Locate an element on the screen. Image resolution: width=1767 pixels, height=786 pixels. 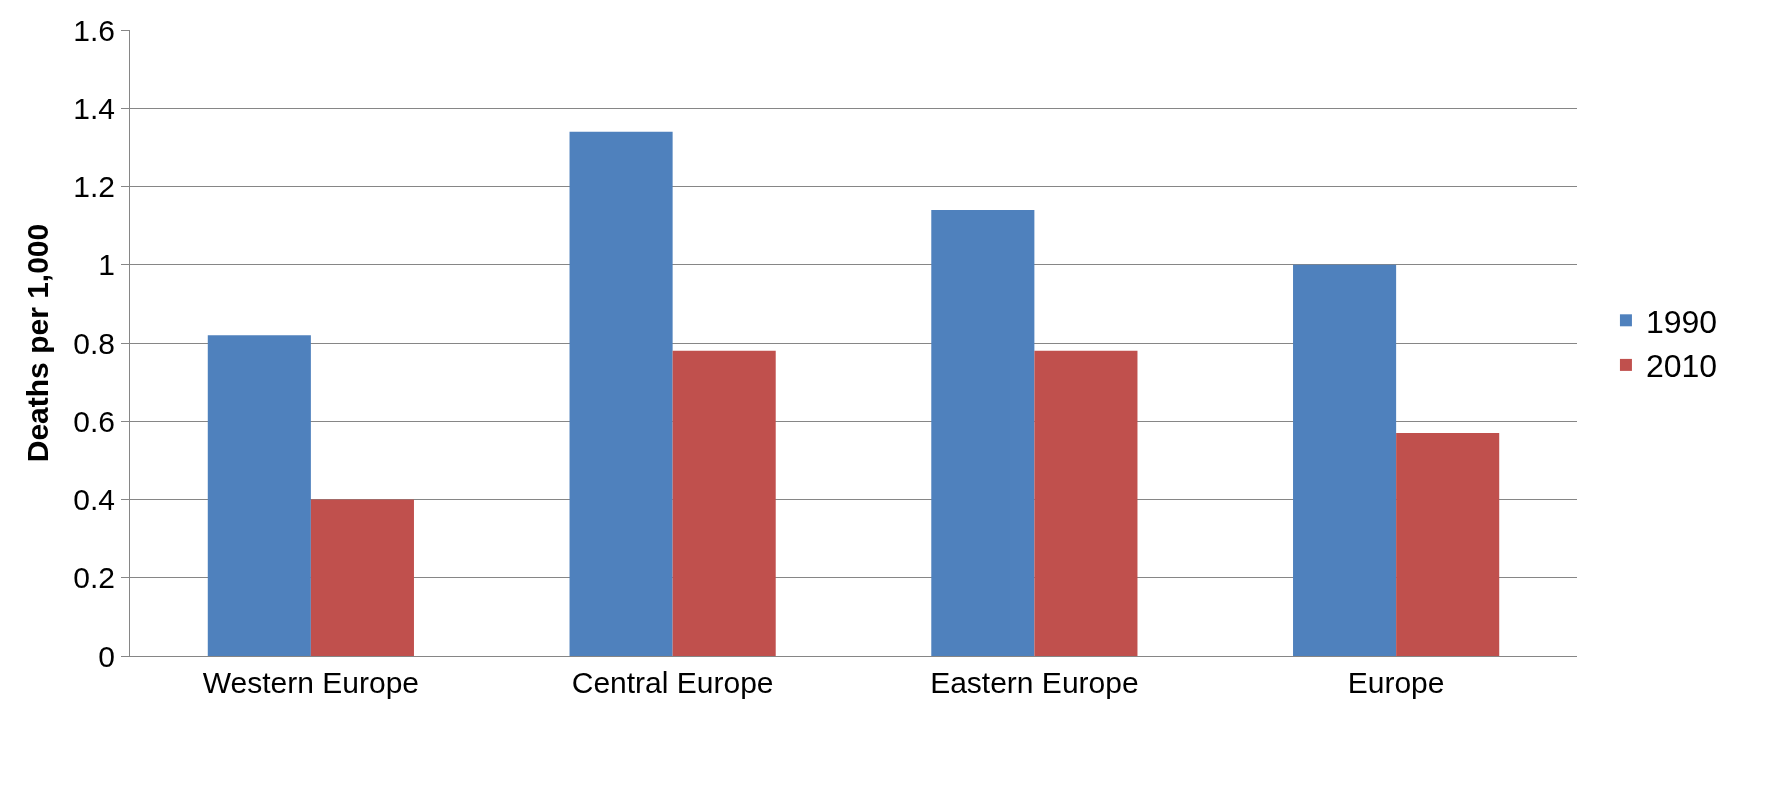
y-tick-label: 1 is located at coordinates (106, 265).